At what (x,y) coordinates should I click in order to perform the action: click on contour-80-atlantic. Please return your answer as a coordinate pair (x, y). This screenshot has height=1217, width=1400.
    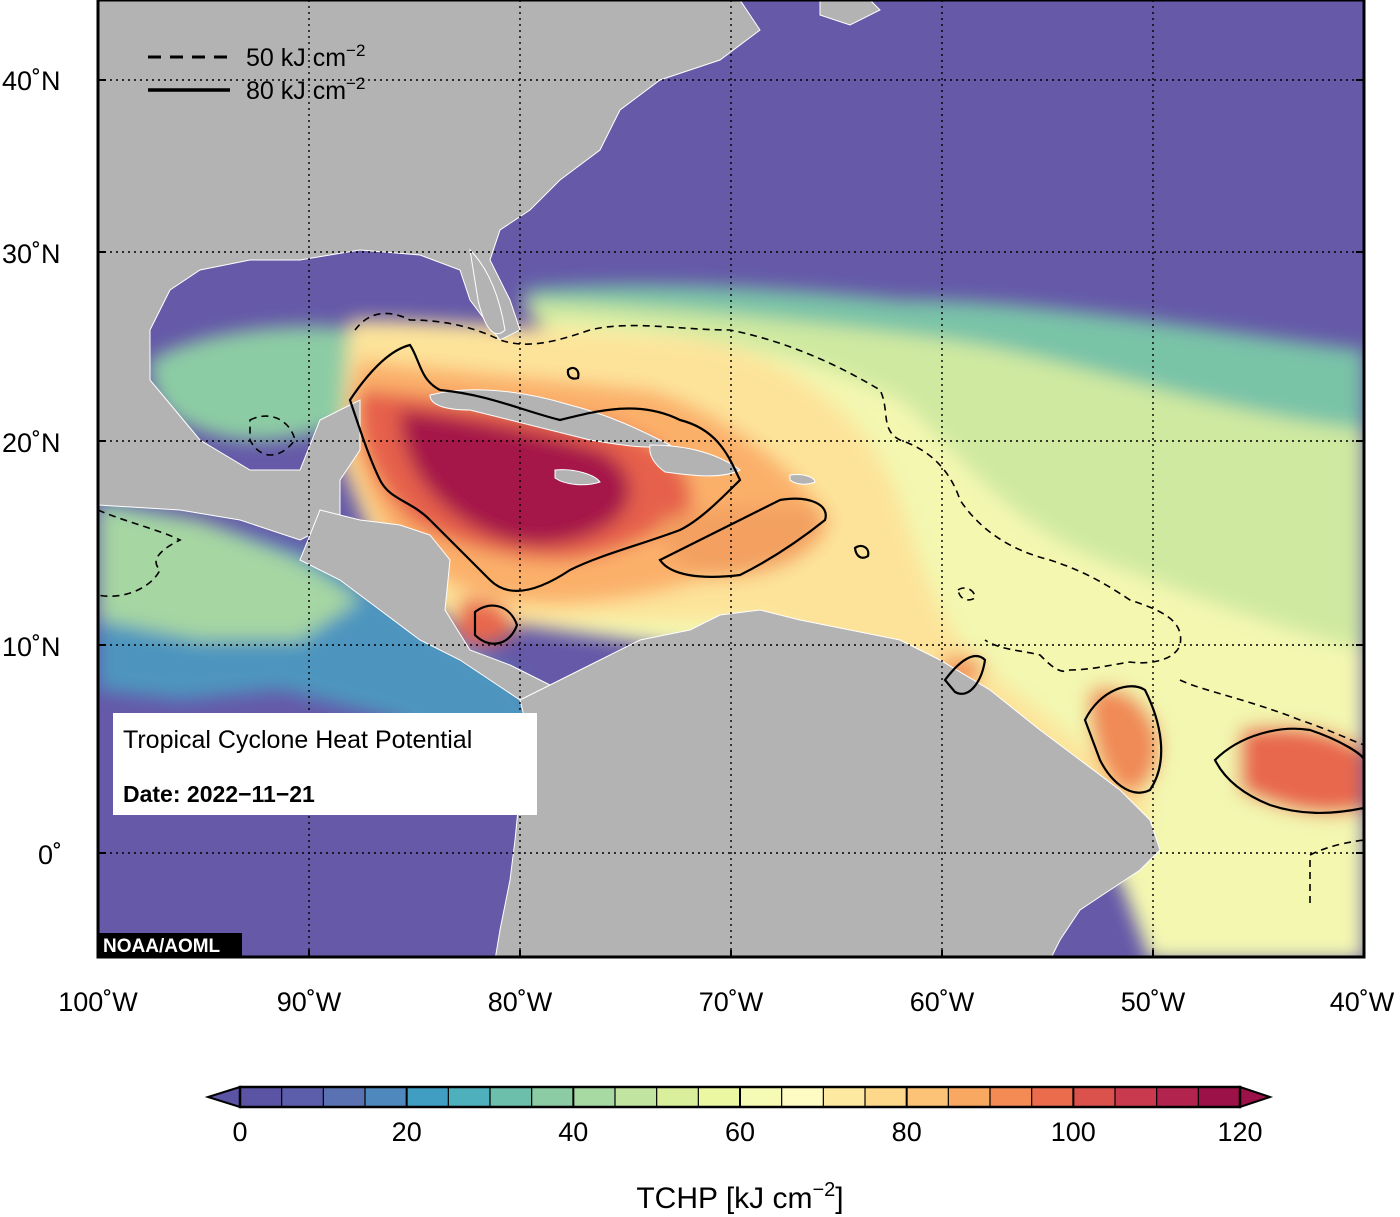
    Looking at the image, I should click on (1288, 770).